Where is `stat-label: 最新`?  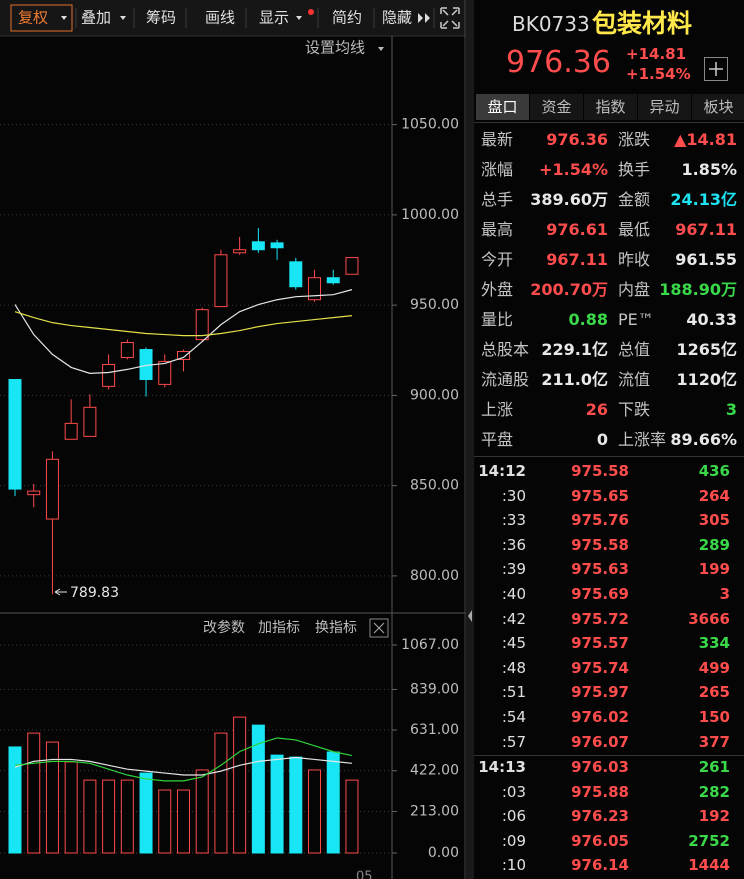
stat-label: 最新 is located at coordinates (497, 139).